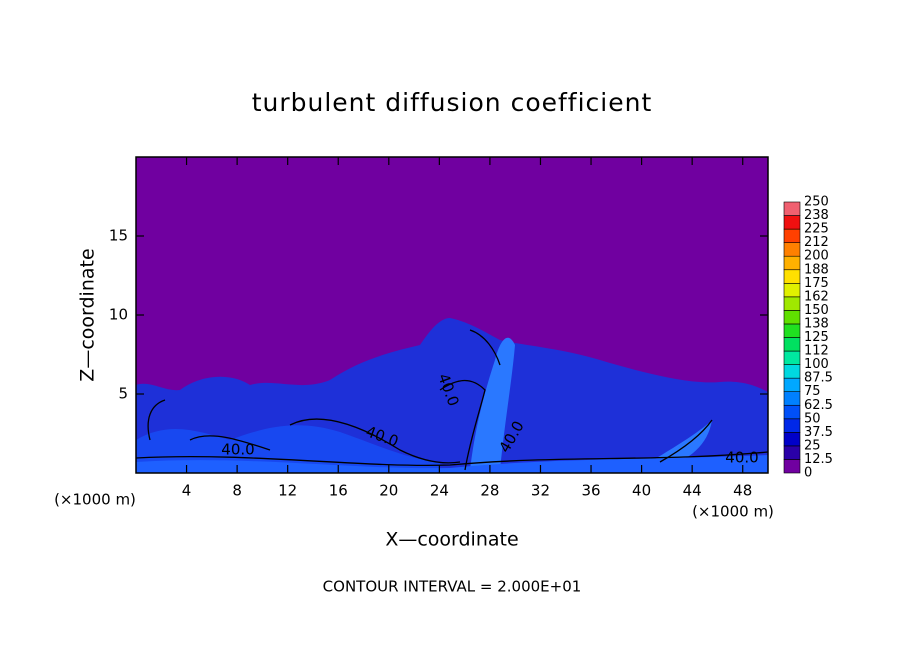 This screenshot has width=904, height=654. Describe the element at coordinates (692, 491) in the screenshot. I see `x-tick-label: 44` at that location.